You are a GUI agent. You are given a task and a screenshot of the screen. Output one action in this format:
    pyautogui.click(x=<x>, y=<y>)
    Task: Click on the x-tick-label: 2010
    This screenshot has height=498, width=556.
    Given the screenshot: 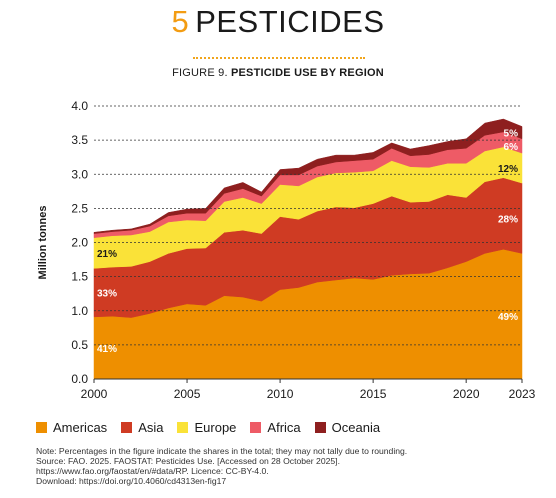 What is the action you would take?
    pyautogui.click(x=280, y=394)
    